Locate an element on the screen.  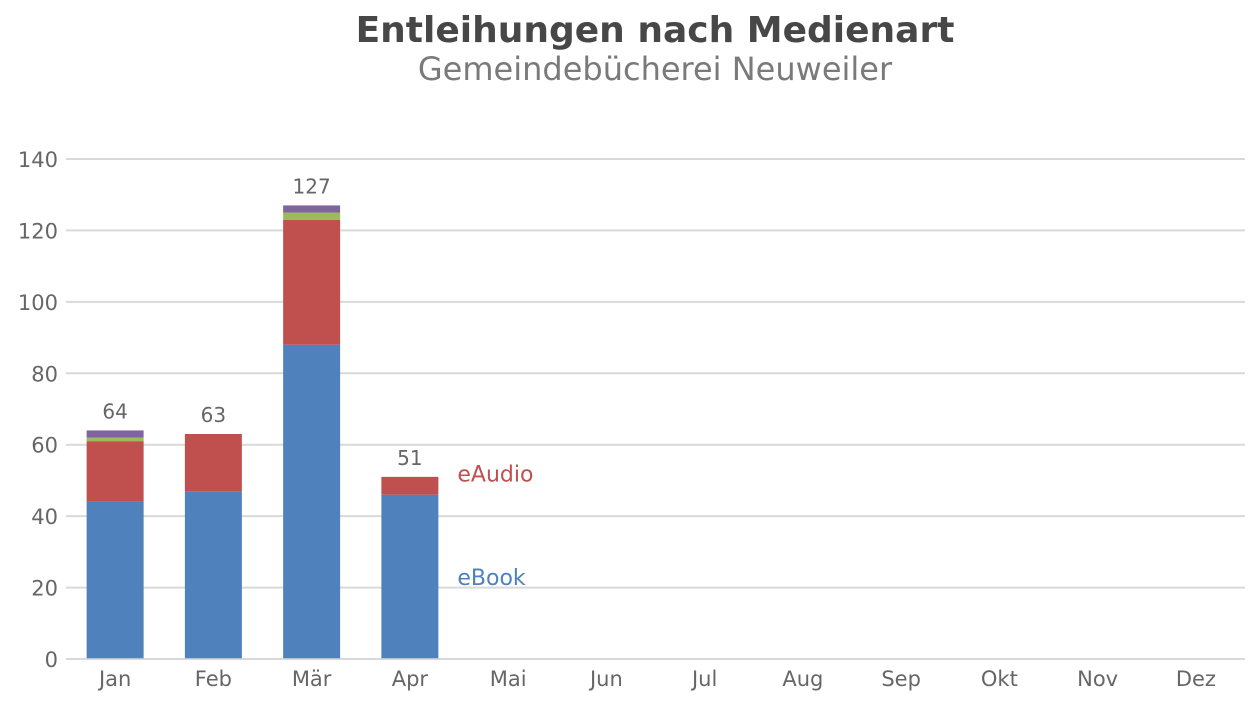
series-label-eaudio: eAudio is located at coordinates (495, 474).